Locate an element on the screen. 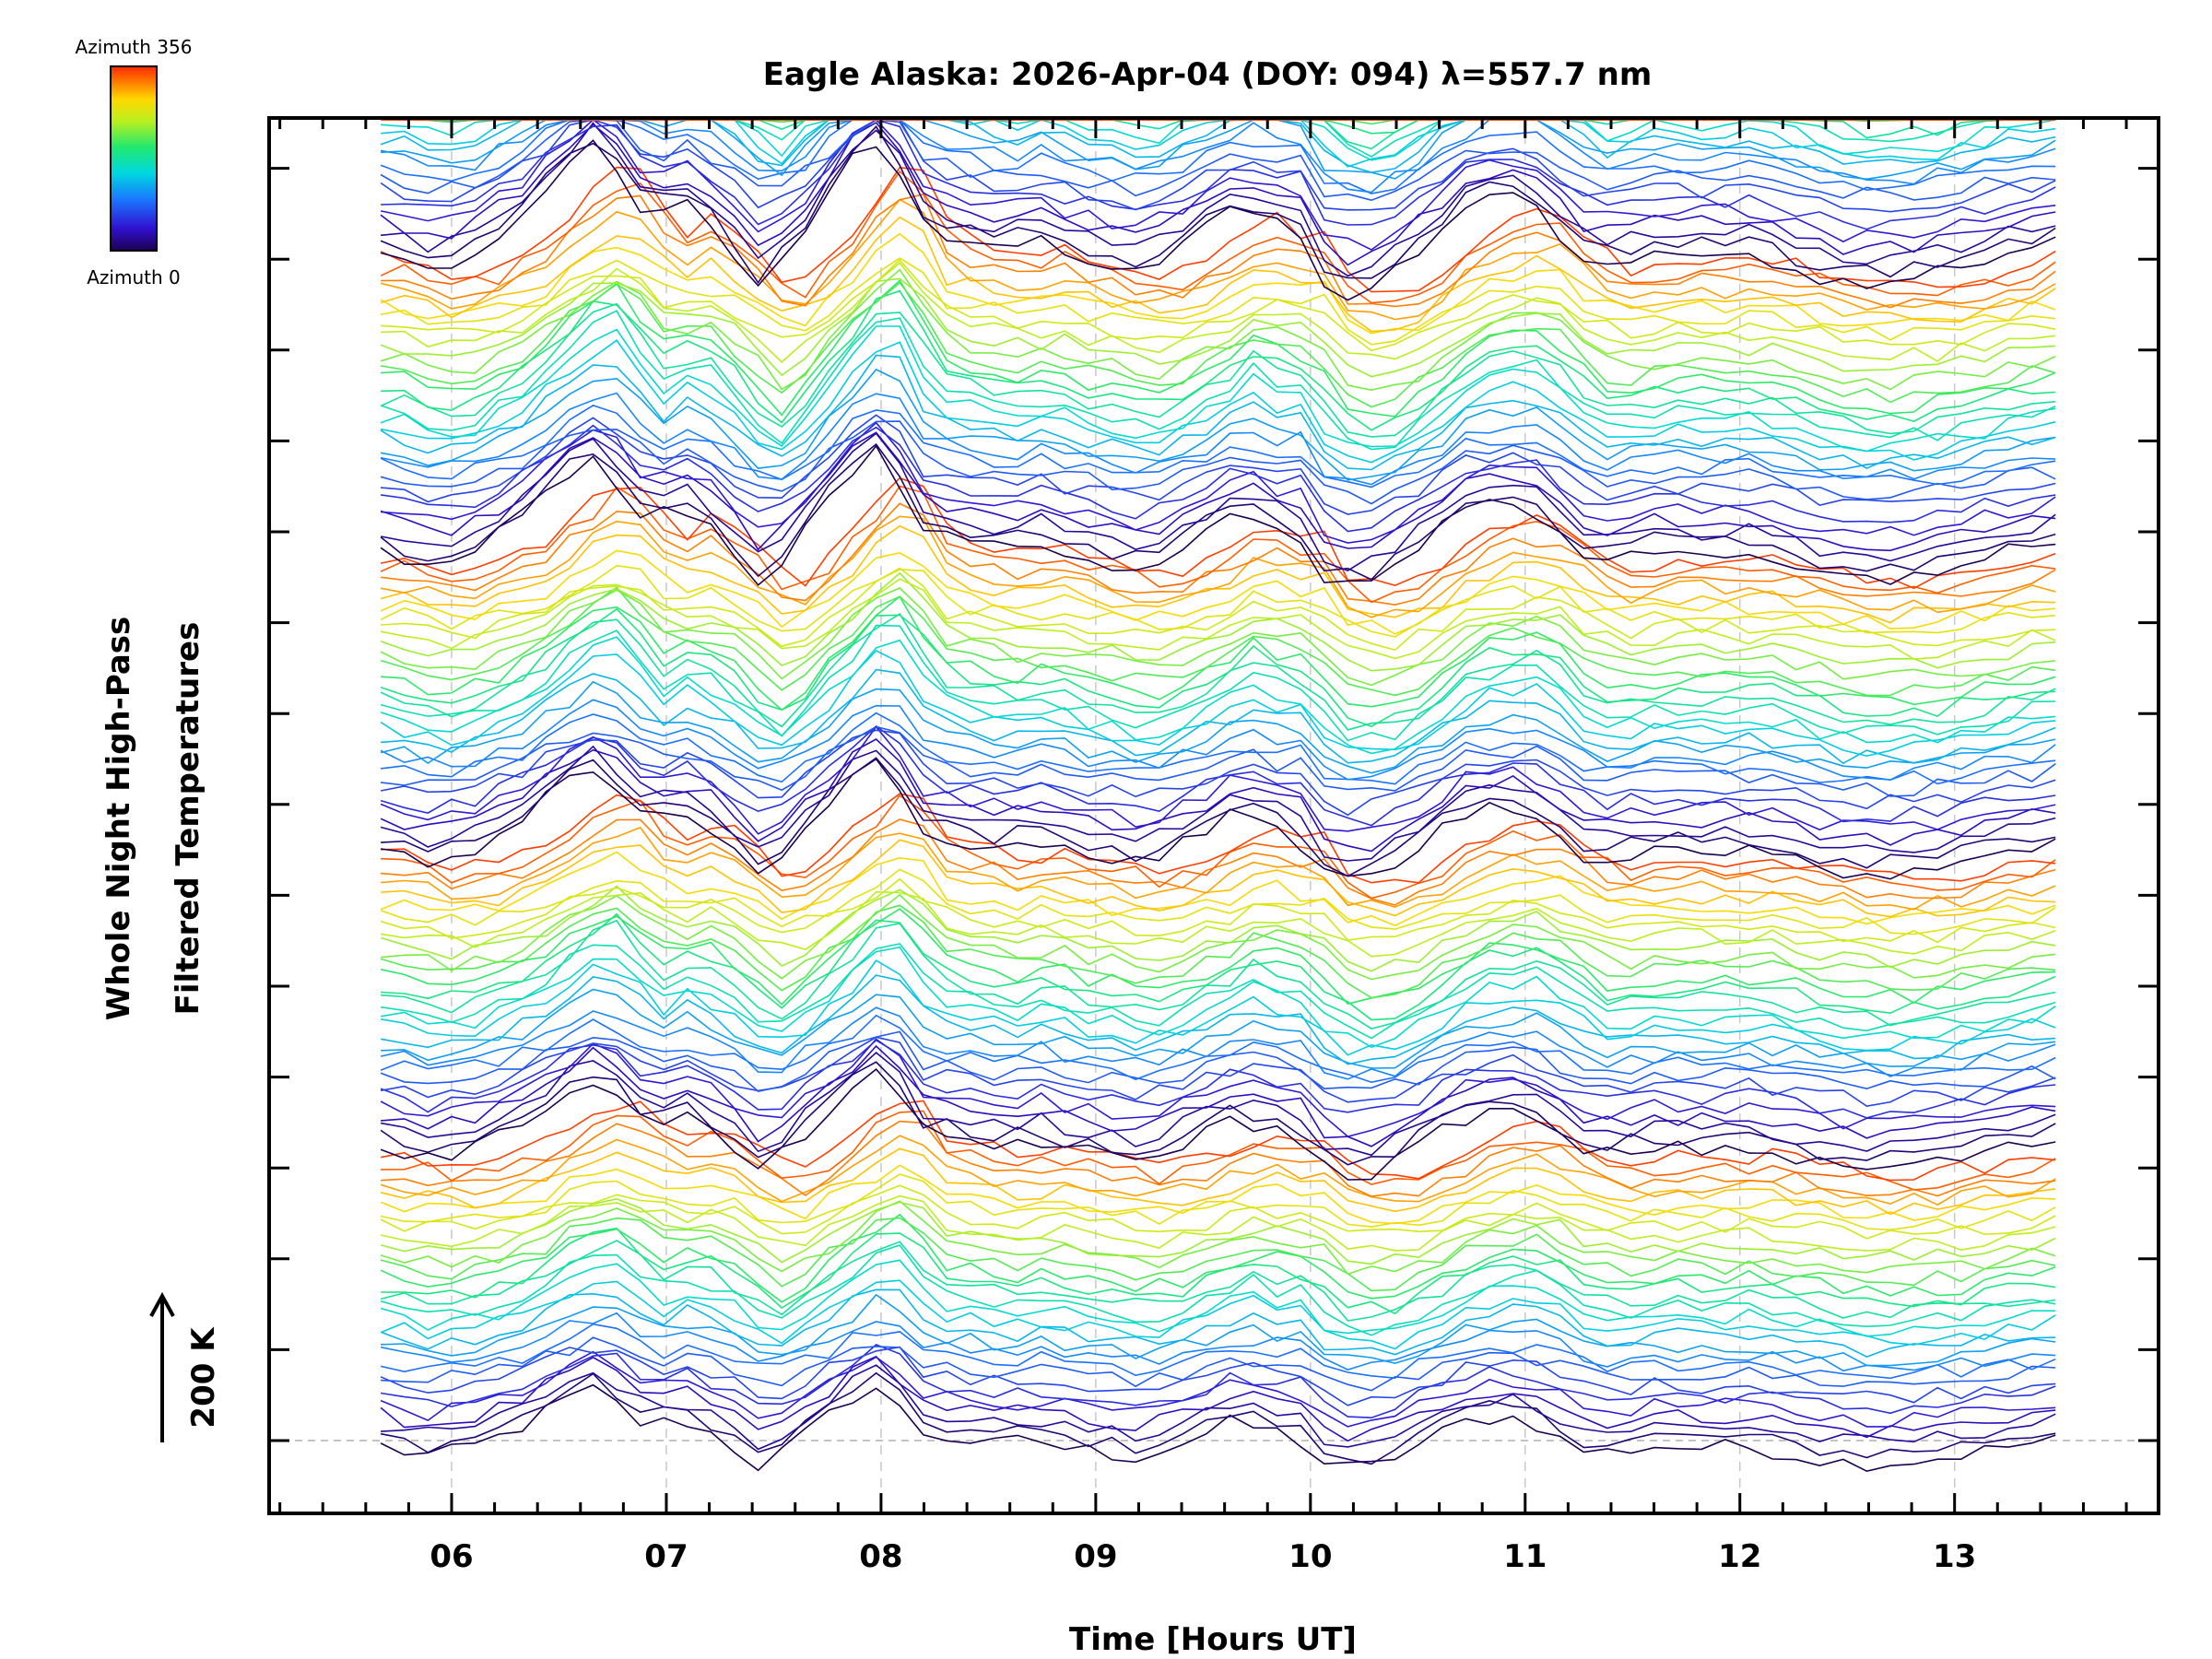 Image resolution: width=2212 pixels, height=1659 pixels. series-g1-az132 is located at coordinates (1218, 1323).